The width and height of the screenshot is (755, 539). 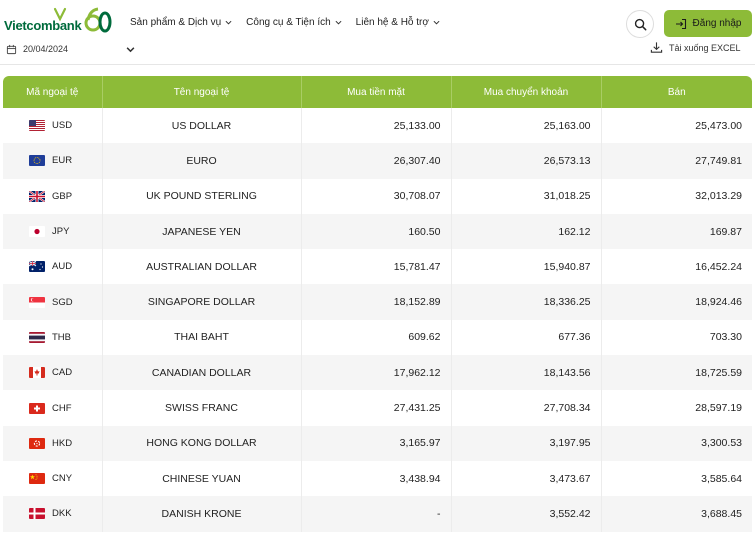 I want to click on currency-name: AUSTRALIAN DOLLAR, so click(x=202, y=267).